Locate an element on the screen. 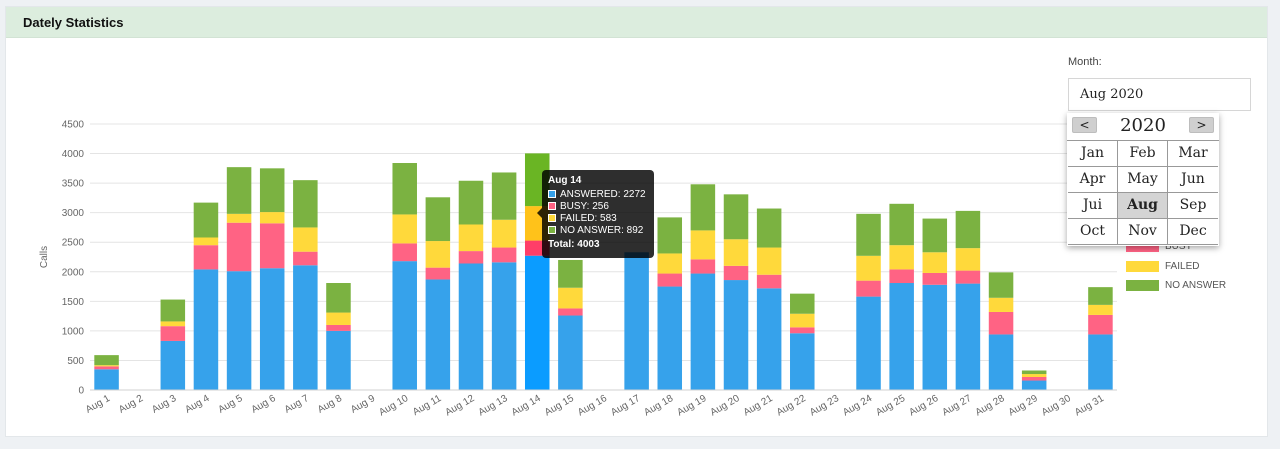  x-tick-label: Aug 10 is located at coordinates (393, 406).